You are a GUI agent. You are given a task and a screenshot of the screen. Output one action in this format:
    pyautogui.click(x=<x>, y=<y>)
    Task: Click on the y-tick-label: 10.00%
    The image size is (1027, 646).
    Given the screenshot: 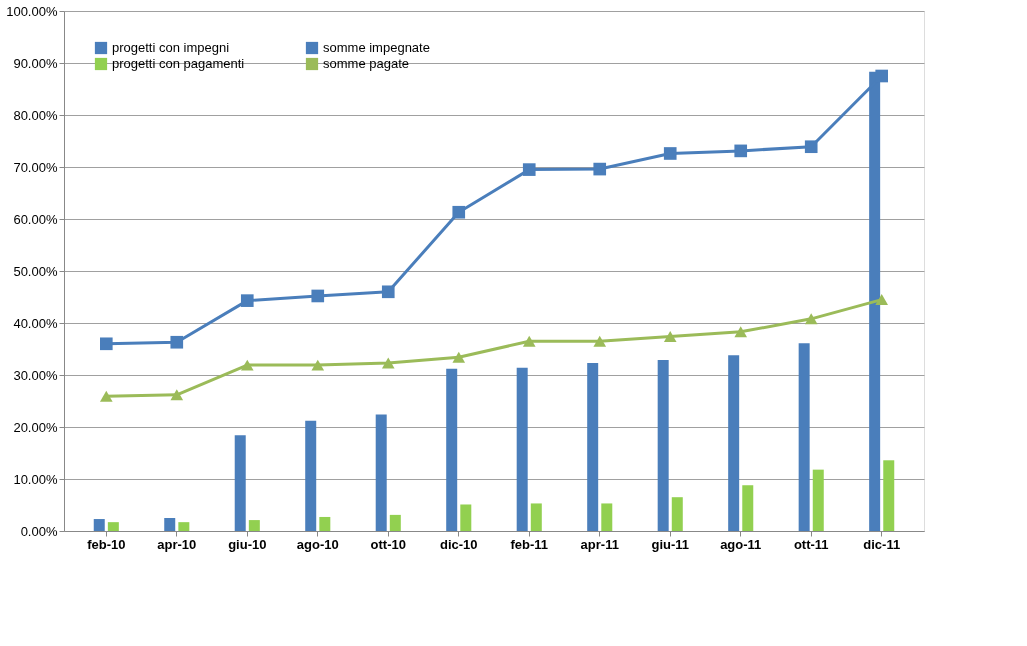 What is the action you would take?
    pyautogui.click(x=35, y=479)
    